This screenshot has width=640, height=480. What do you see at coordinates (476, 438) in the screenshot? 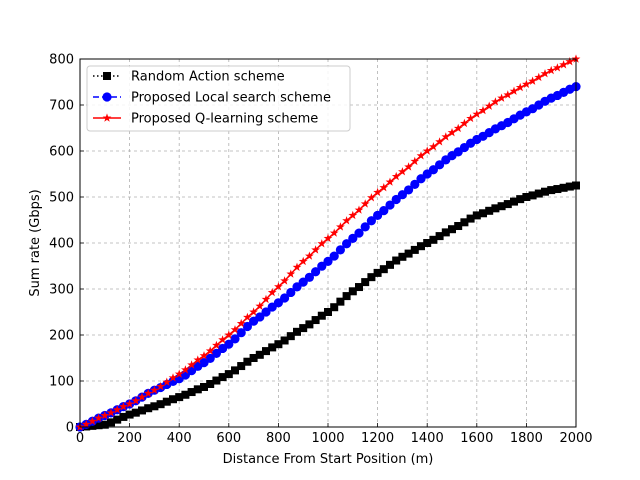
I see `x-tick-label: 1600` at bounding box center [476, 438].